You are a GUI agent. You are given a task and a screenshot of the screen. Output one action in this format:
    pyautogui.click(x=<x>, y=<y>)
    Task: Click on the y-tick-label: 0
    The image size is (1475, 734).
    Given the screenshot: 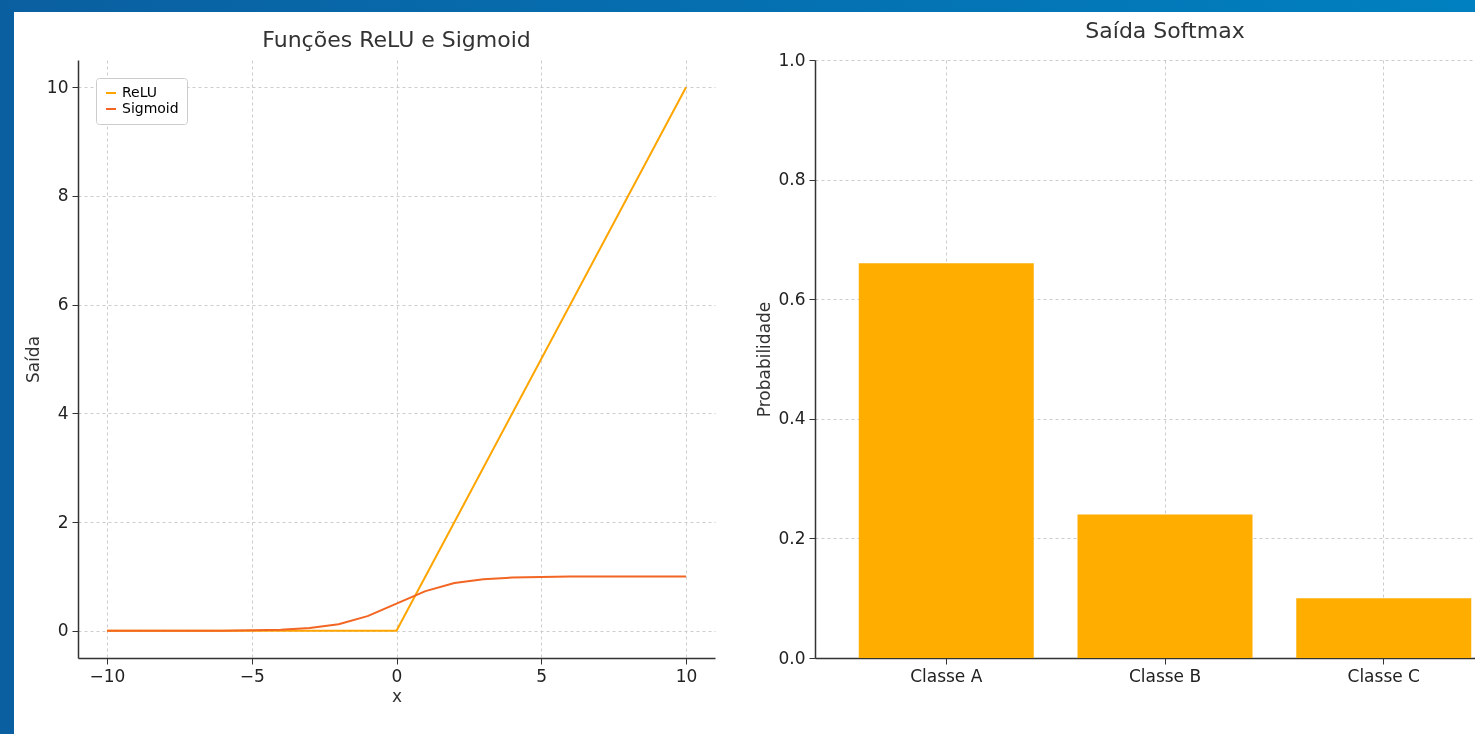 What is the action you would take?
    pyautogui.click(x=63, y=630)
    